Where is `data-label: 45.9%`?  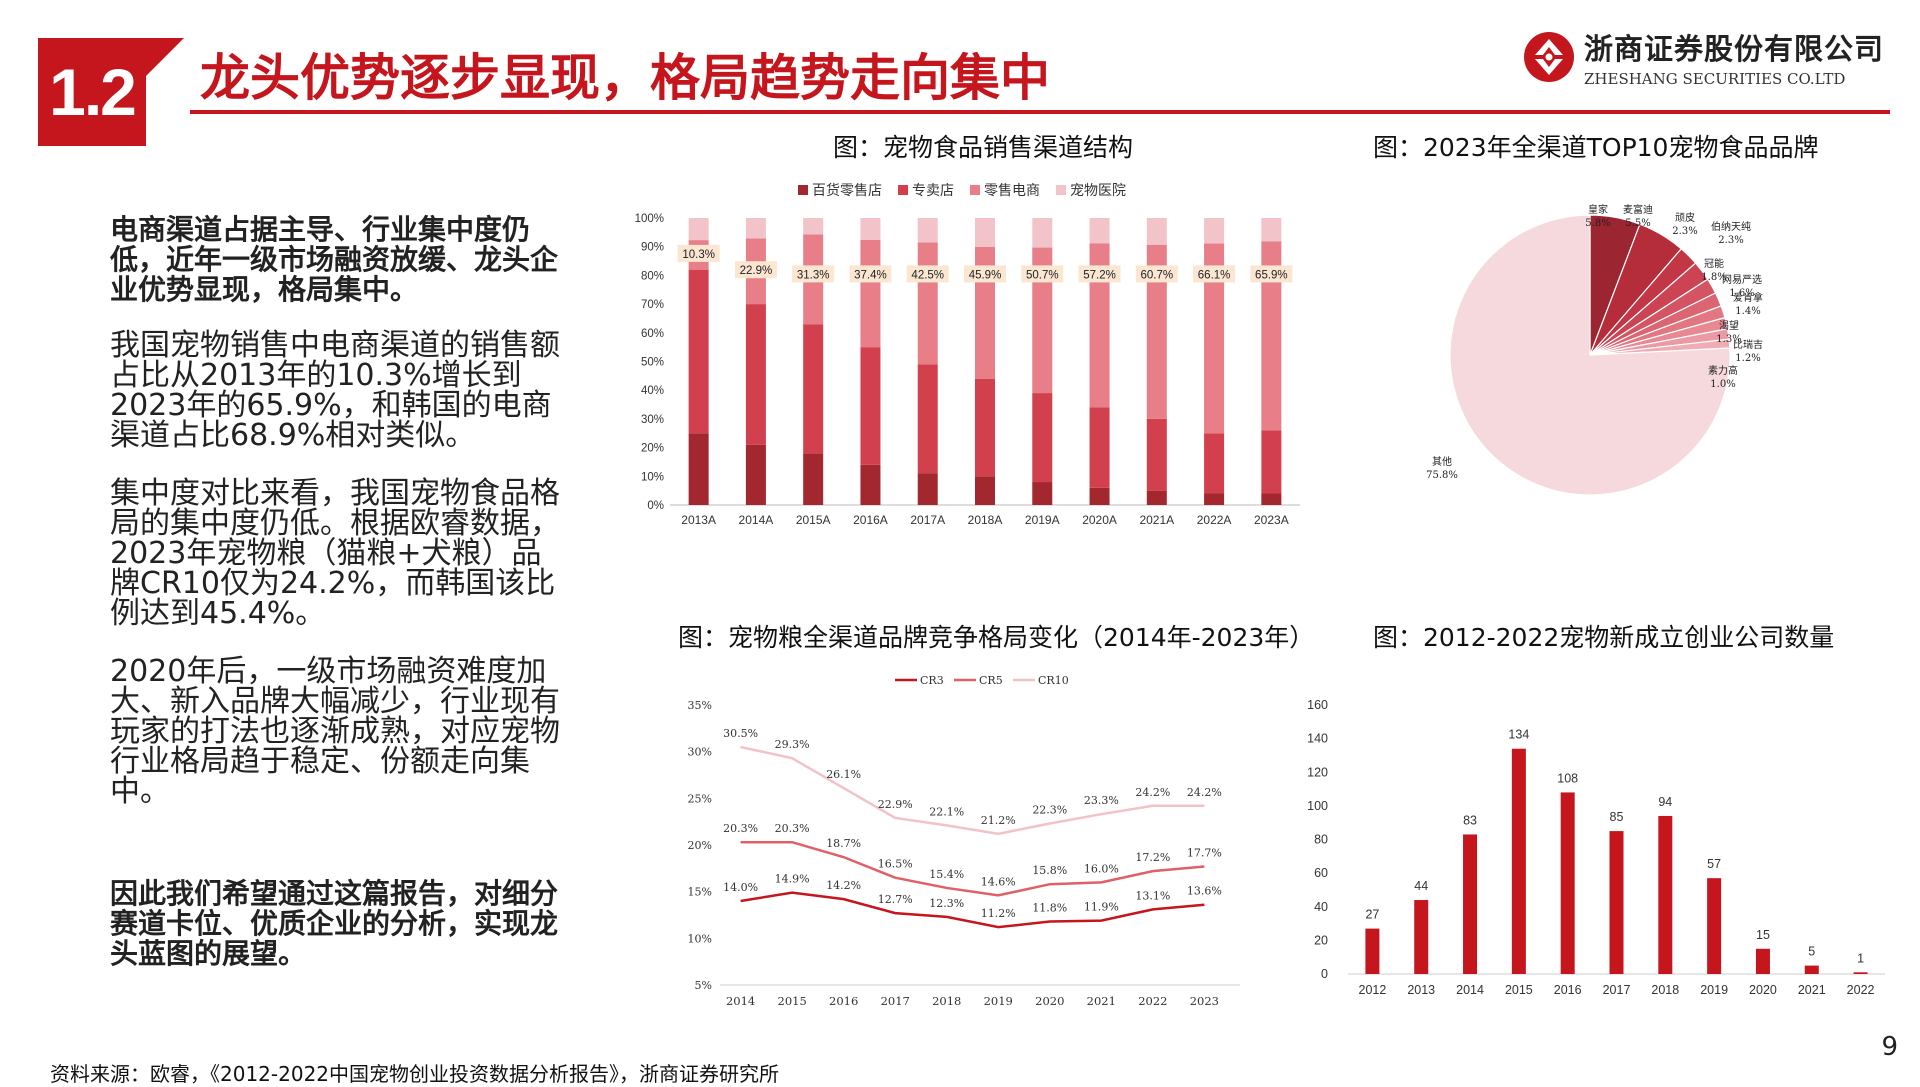
data-label: 45.9% is located at coordinates (985, 275).